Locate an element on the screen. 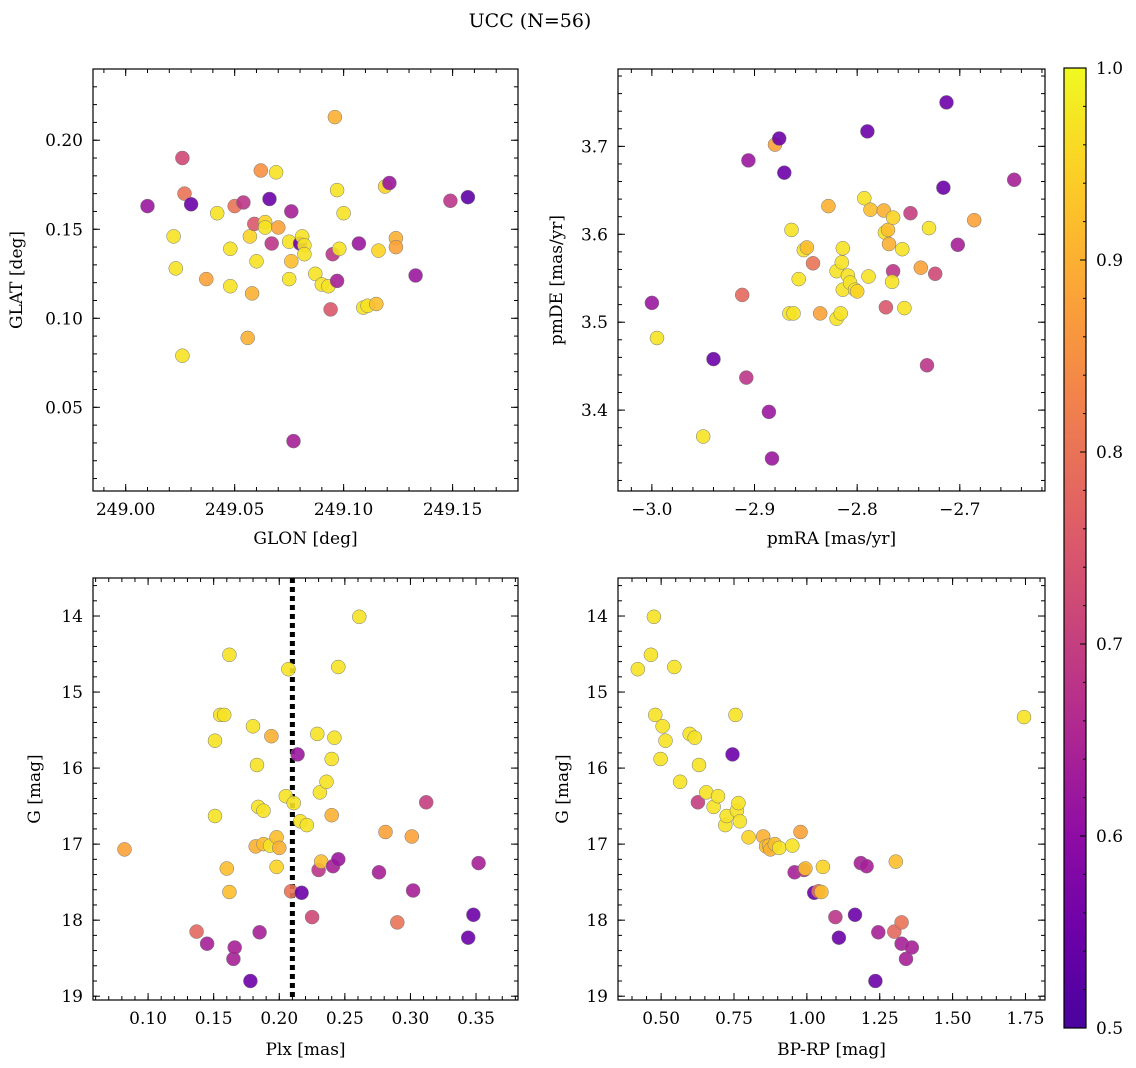 This screenshot has height=1068, width=1136. x-tick-label: 249.00 is located at coordinates (125, 510).